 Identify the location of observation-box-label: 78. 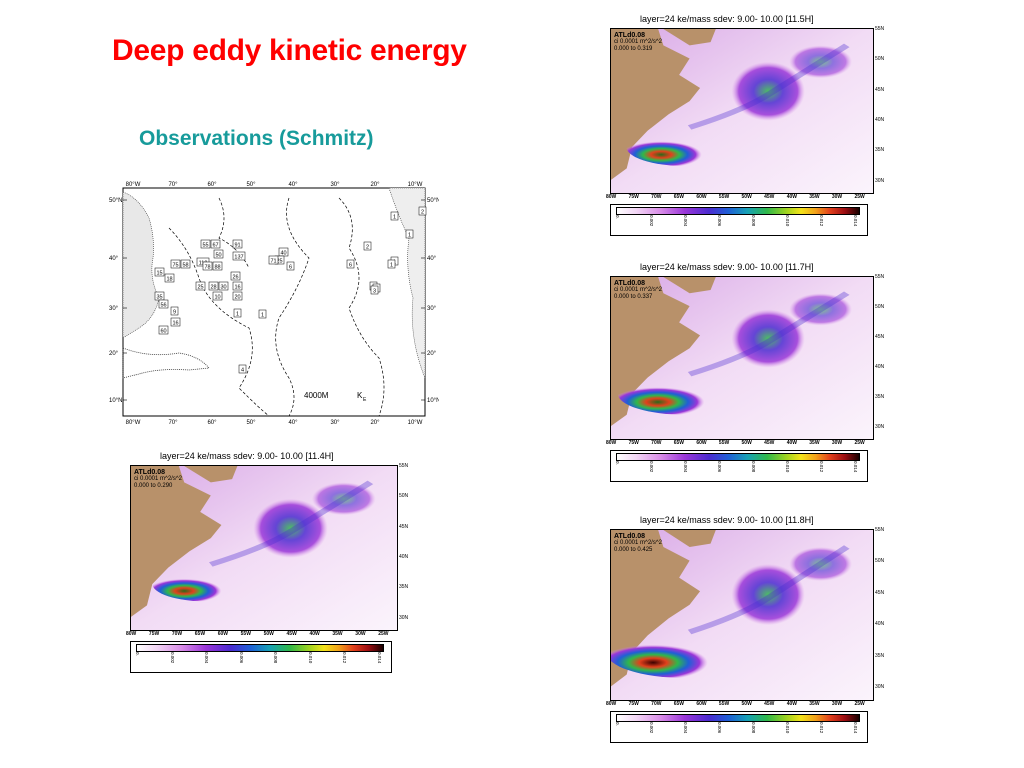
(207, 268).